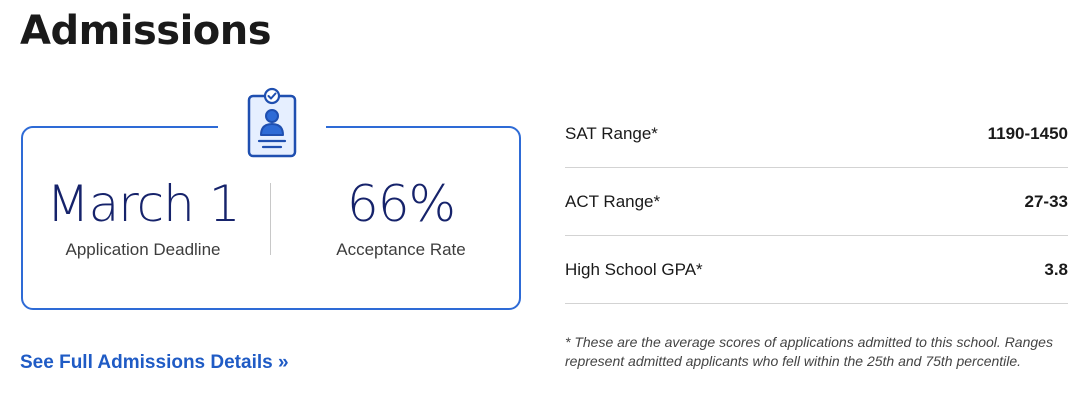 The image size is (1080, 416). What do you see at coordinates (270, 219) in the screenshot?
I see `stat-divider` at bounding box center [270, 219].